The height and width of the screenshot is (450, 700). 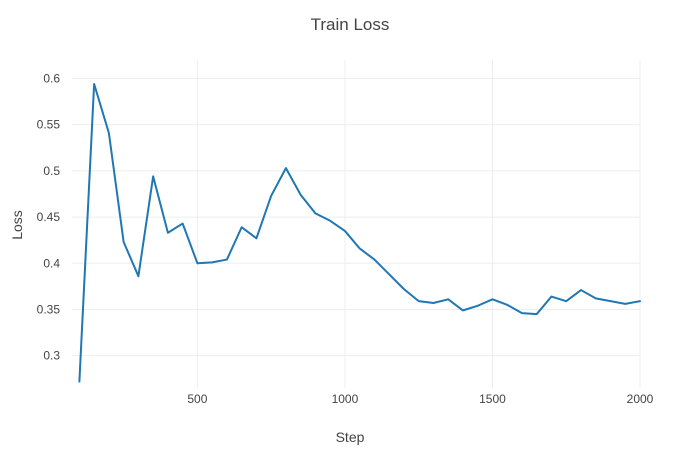 What do you see at coordinates (49, 309) in the screenshot?
I see `y-tick-label: 0.35` at bounding box center [49, 309].